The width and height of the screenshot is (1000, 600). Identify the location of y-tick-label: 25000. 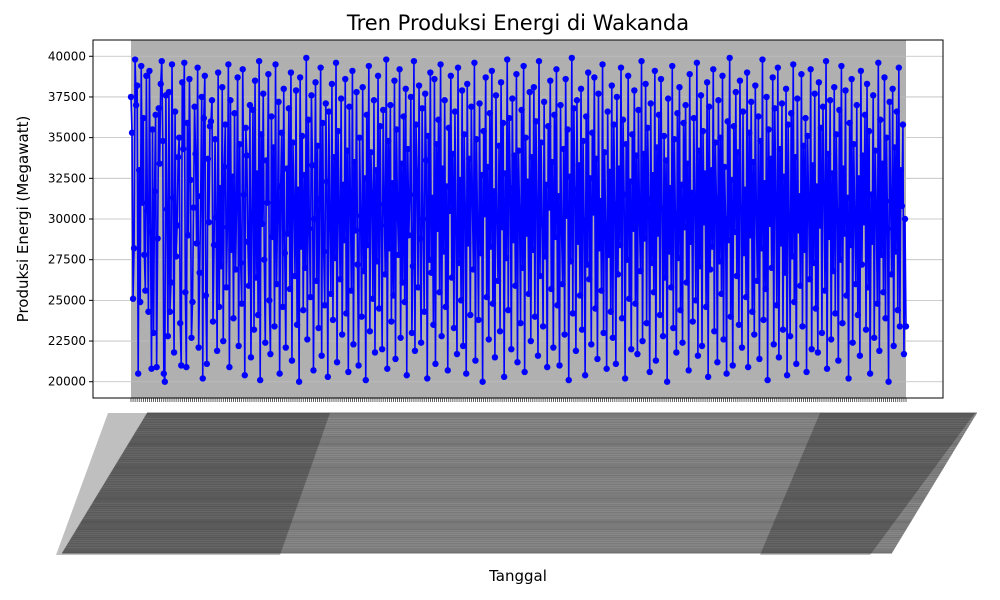
(67, 300).